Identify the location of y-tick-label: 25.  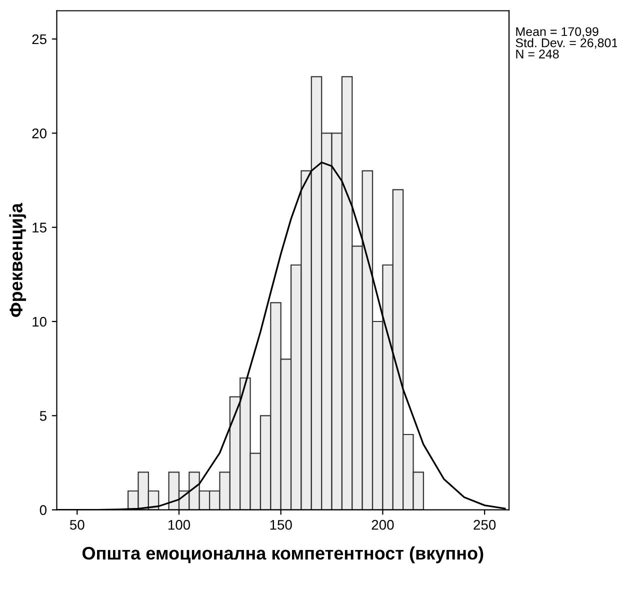
(39, 39).